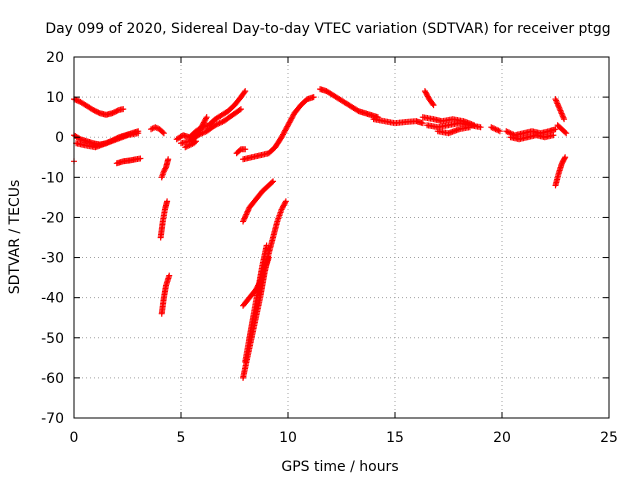 Image resolution: width=640 pixels, height=480 pixels. I want to click on y-tick-label: -40, so click(52, 299).